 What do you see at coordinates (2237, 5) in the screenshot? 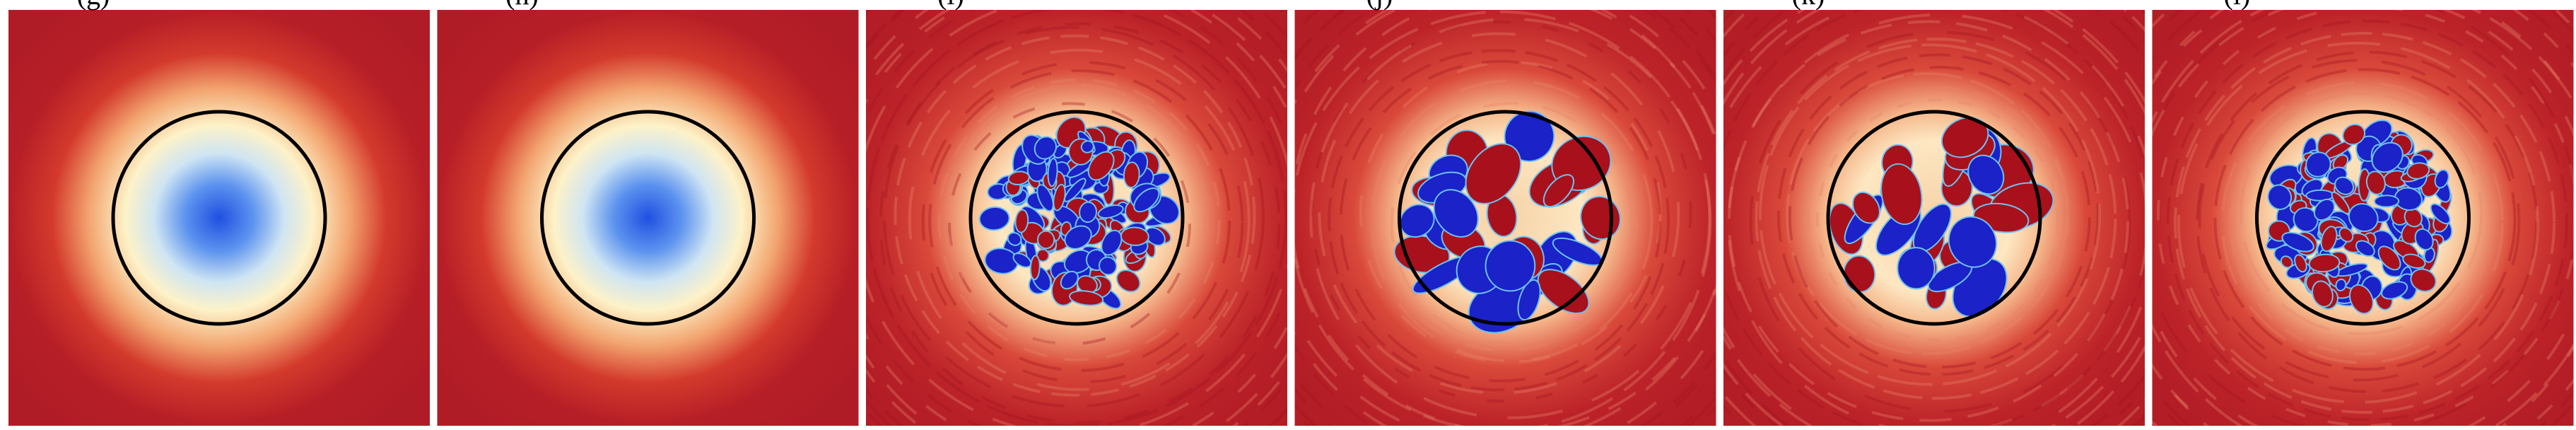
I see `panel-label: (l)` at bounding box center [2237, 5].